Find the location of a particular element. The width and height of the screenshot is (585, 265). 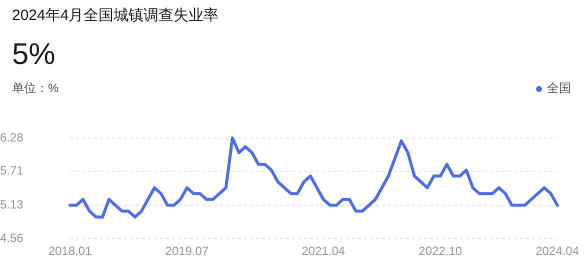

y-tick-label: 5.13 is located at coordinates (12, 205).